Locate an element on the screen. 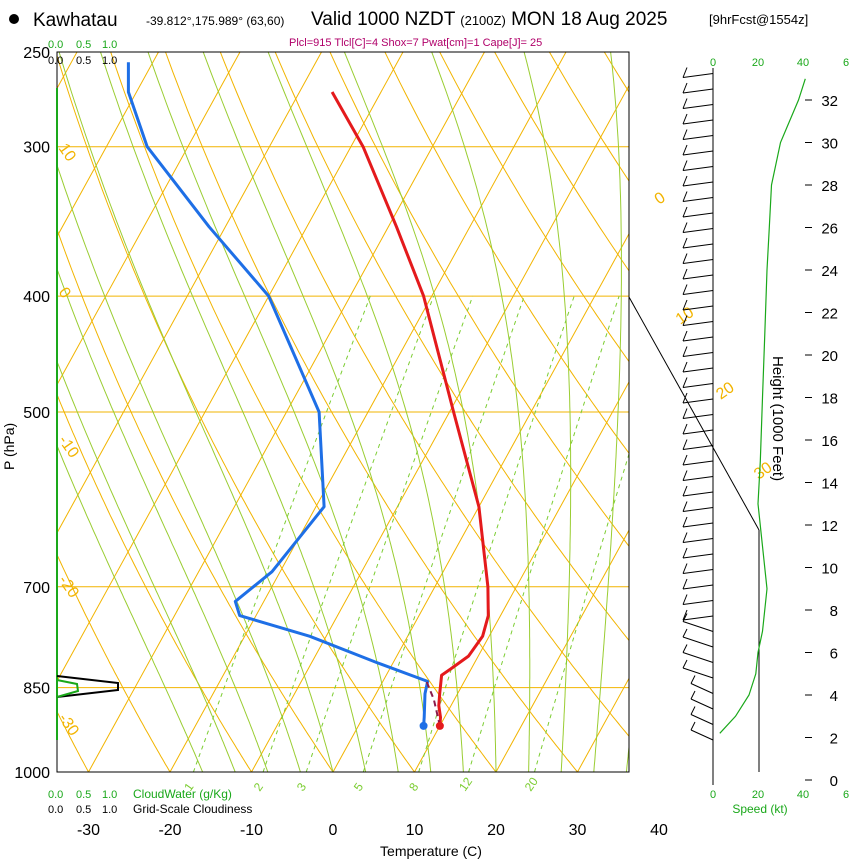 Image resolution: width=850 pixels, height=860 pixels. height-axis-label: Height (1000 Feet) is located at coordinates (777, 418).